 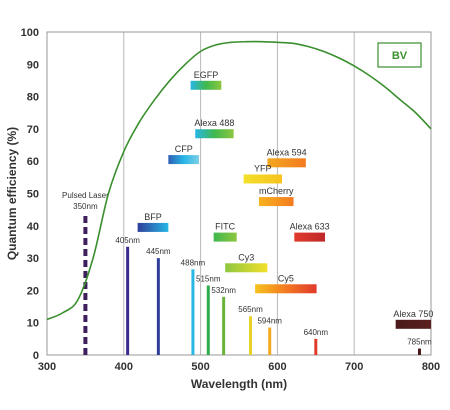 What do you see at coordinates (33, 162) in the screenshot?
I see `y-tick-60: 60` at bounding box center [33, 162].